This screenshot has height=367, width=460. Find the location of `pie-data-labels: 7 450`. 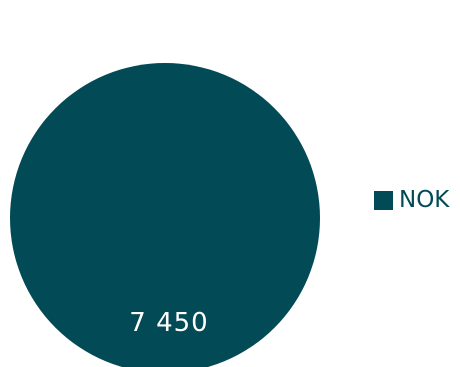

pie-data-labels: 7 450 is located at coordinates (168, 323).